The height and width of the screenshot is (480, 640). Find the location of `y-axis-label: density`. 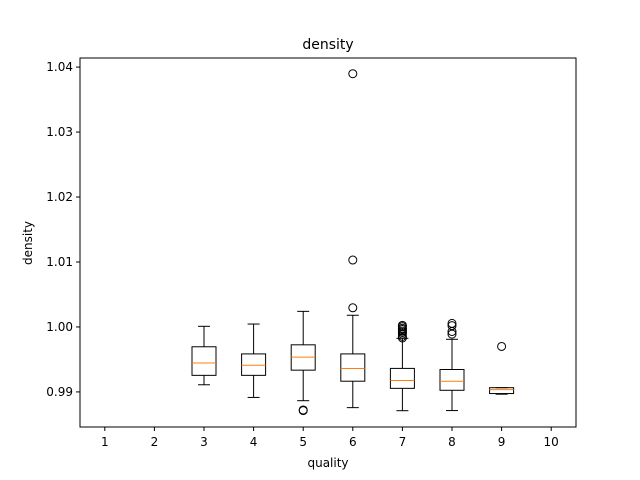

y-axis-label: density is located at coordinates (28, 243).